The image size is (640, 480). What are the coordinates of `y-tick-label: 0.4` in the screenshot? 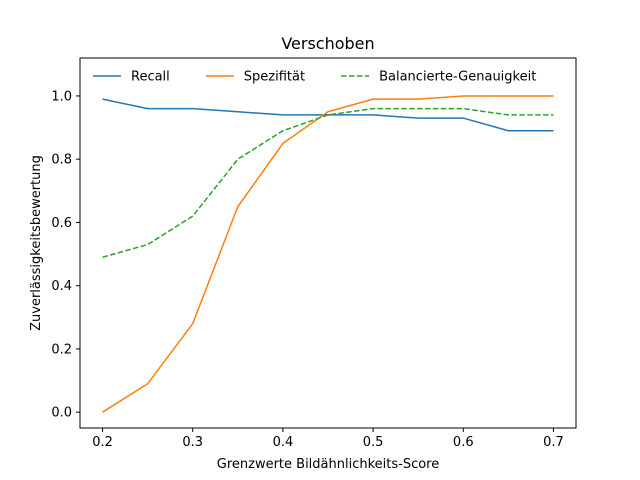 It's located at (61, 286).